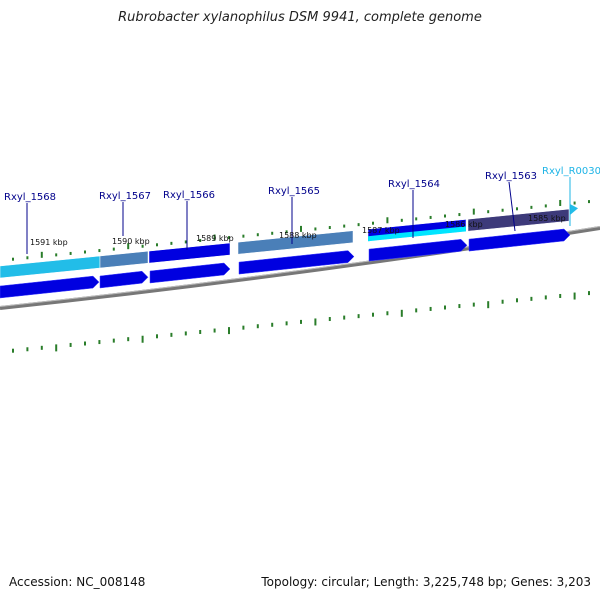  Describe the element at coordinates (77, 582) in the screenshot. I see `accession-label: Accession: NC_008148` at that location.